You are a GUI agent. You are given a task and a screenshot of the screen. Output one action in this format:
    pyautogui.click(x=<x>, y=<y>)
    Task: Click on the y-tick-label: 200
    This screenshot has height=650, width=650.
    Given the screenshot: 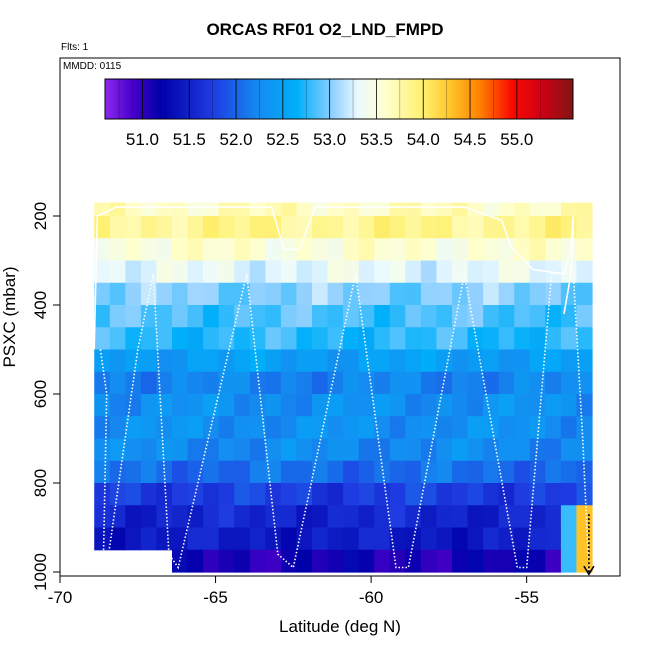 What is the action you would take?
    pyautogui.click(x=40, y=216)
    